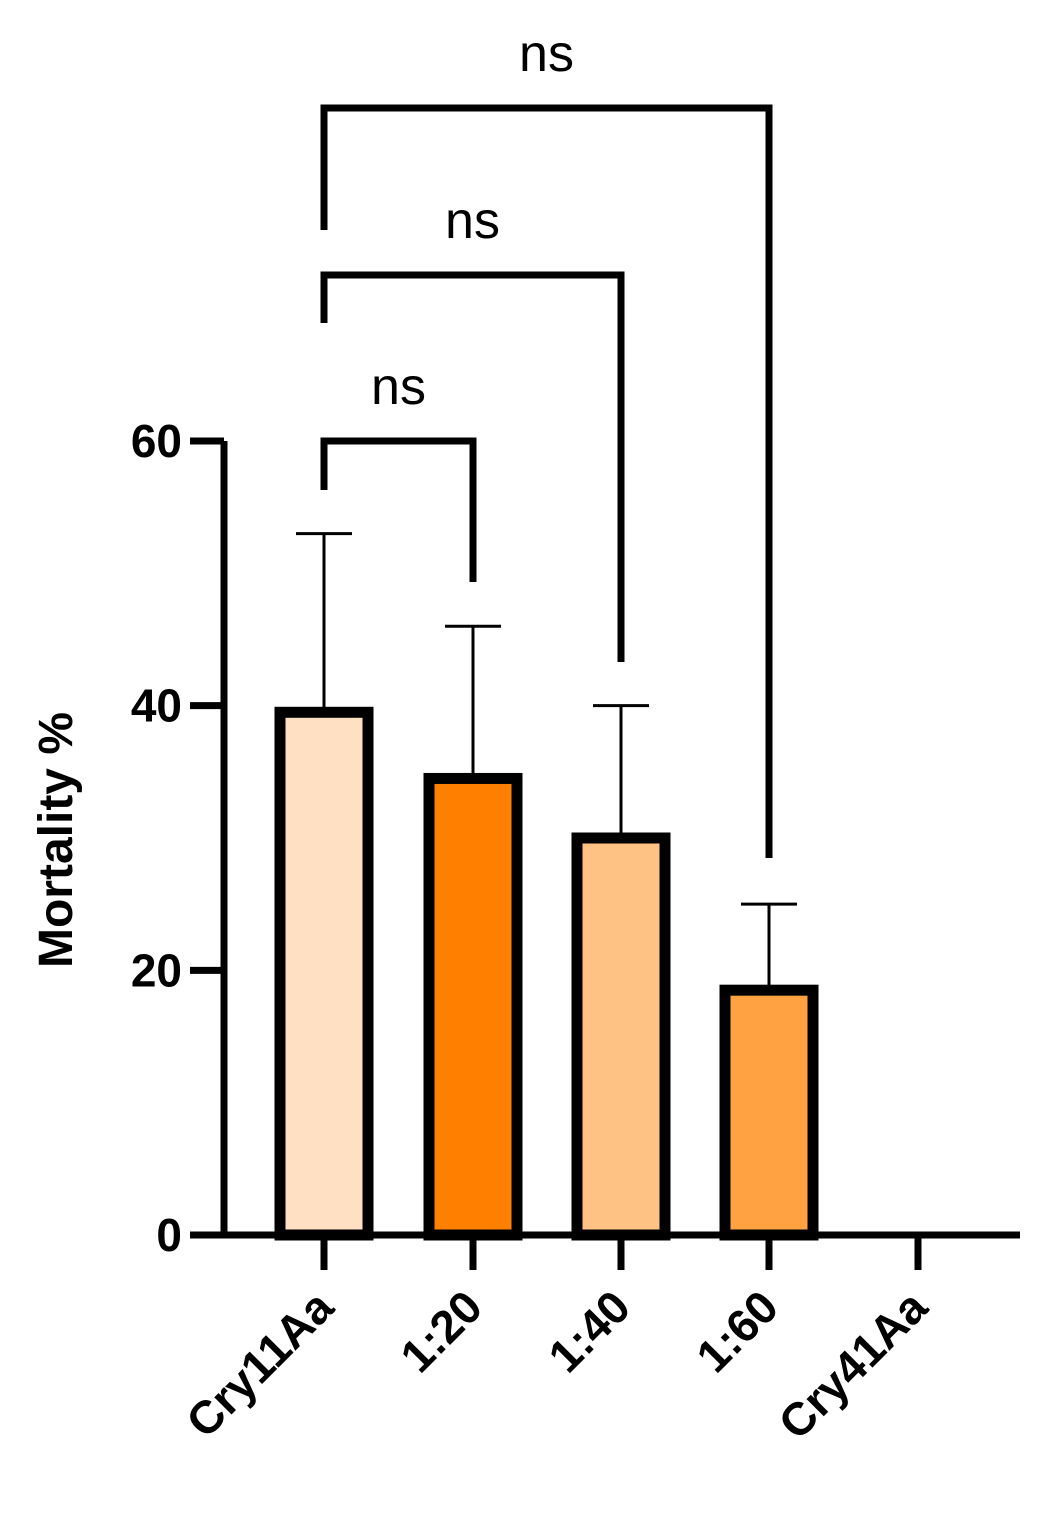 Image resolution: width=1053 pixels, height=1515 pixels. What do you see at coordinates (156, 706) in the screenshot?
I see `y-tick-label: 40` at bounding box center [156, 706].